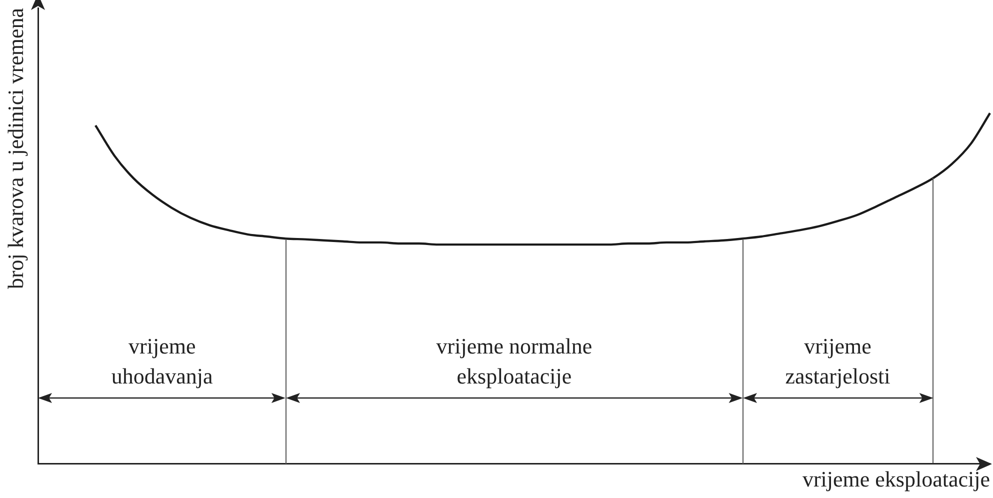 Image resolution: width=993 pixels, height=498 pixels. Describe the element at coordinates (162, 361) in the screenshot. I see `annotation: vrijeme uhodavanja` at that location.